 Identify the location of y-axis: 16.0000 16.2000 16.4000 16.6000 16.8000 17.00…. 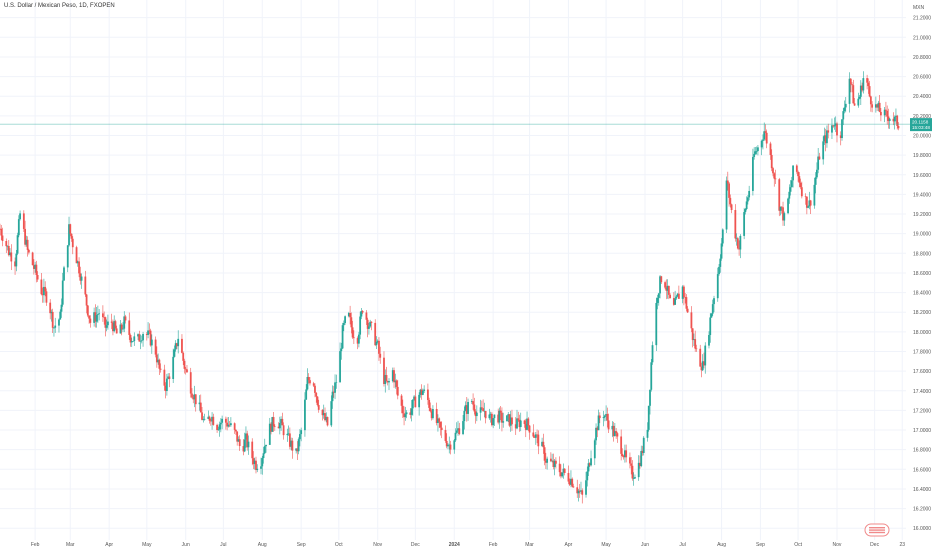
(921, 268).